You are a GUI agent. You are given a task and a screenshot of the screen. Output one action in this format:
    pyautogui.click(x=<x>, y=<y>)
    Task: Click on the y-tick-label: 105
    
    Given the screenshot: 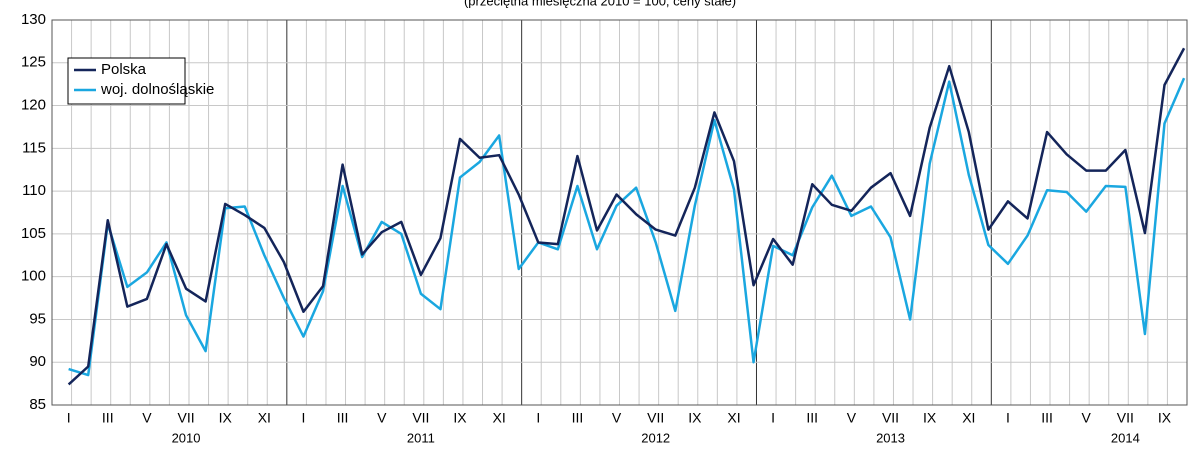 What is the action you would take?
    pyautogui.click(x=33, y=233)
    